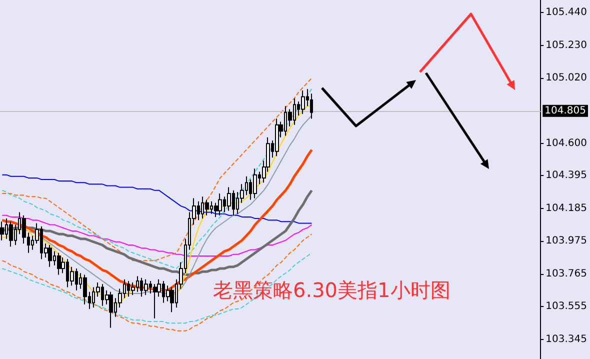 The image size is (590, 359). What do you see at coordinates (567, 176) in the screenshot?
I see `y-tick-label: 104.395` at bounding box center [567, 176].